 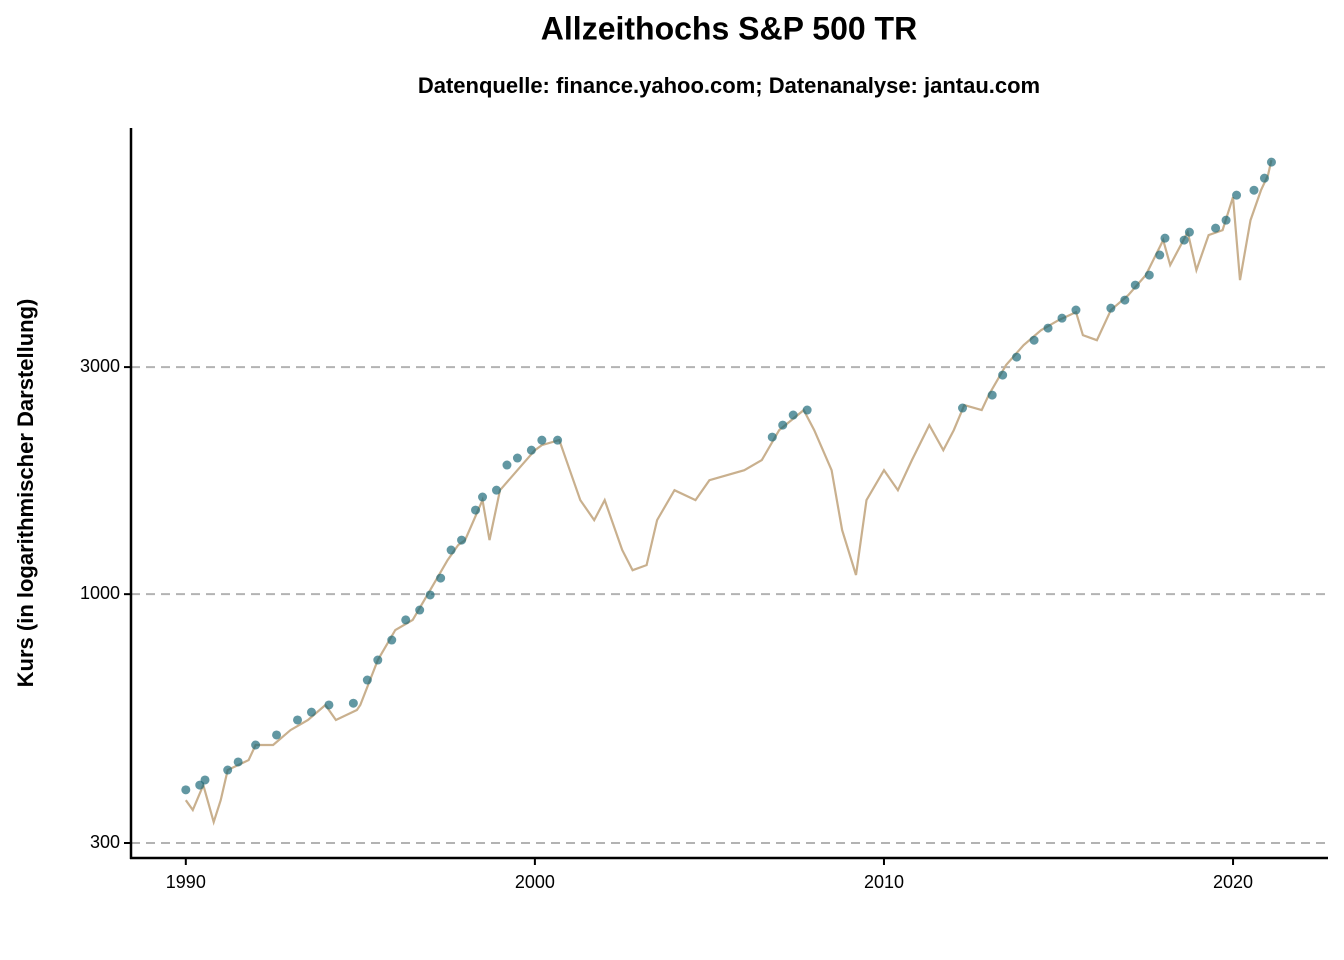 What do you see at coordinates (100, 593) in the screenshot?
I see `y-tick-label: 1000` at bounding box center [100, 593].